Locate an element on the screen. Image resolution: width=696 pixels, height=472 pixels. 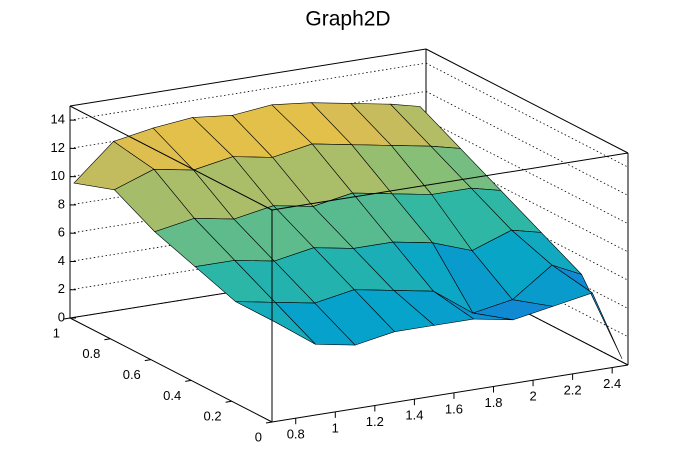
x-axis is located at coordinates (450, 393).